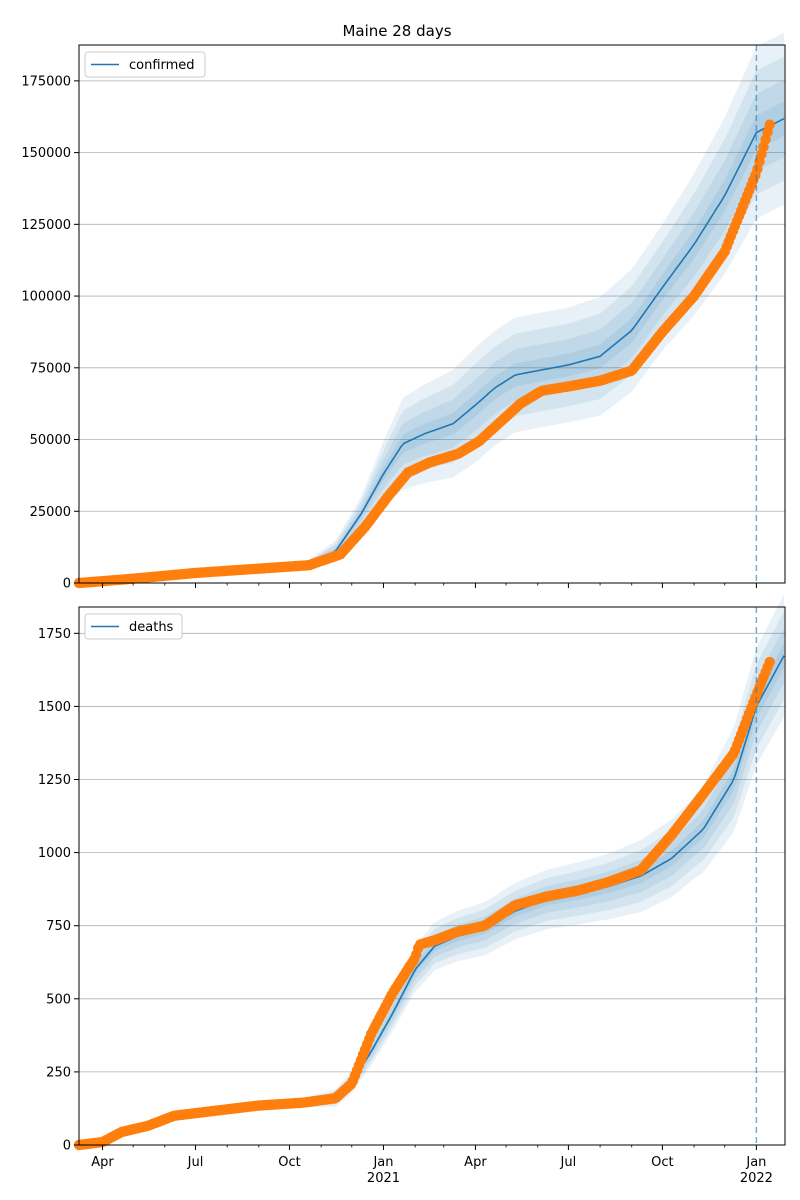  Describe the element at coordinates (50, 512) in the screenshot. I see `confirmed-y-tick-label: 25000` at that location.